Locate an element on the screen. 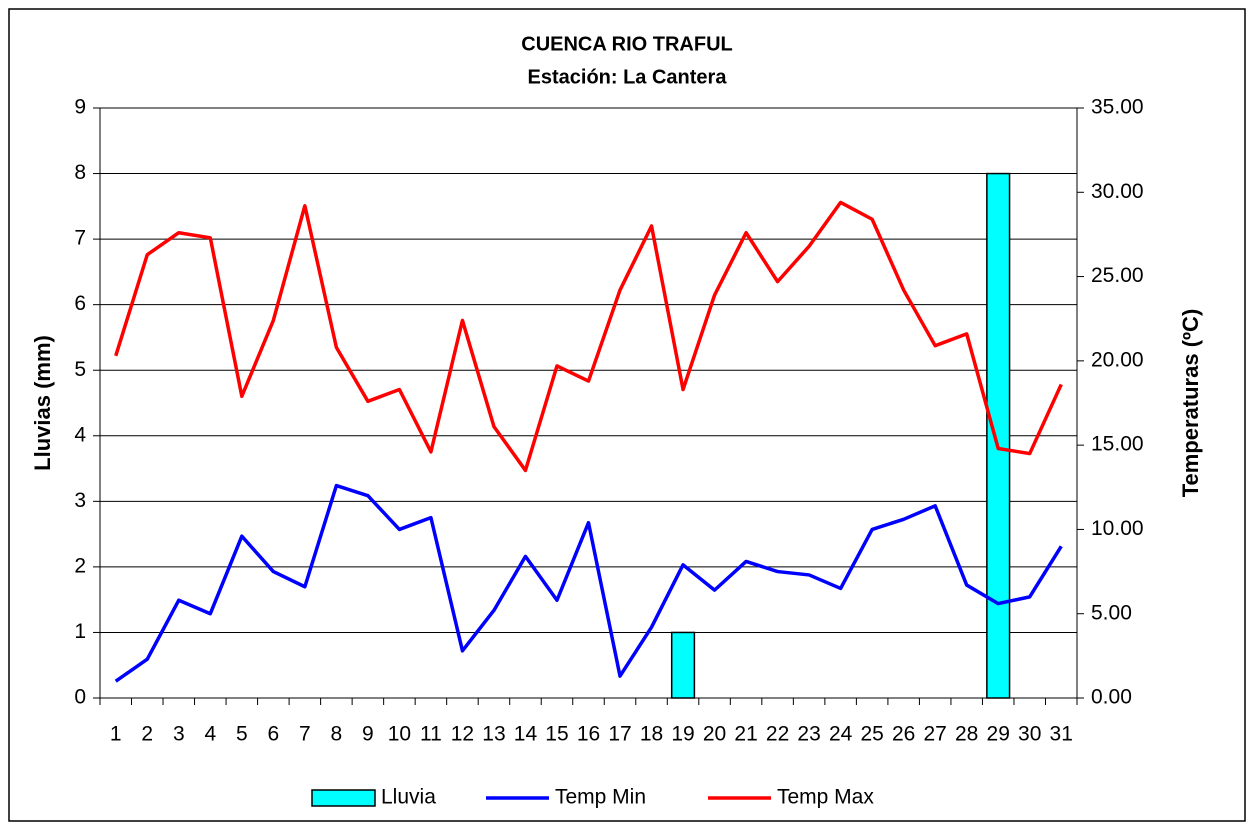 The image size is (1254, 830). x-tick-label: 26 is located at coordinates (903, 734).